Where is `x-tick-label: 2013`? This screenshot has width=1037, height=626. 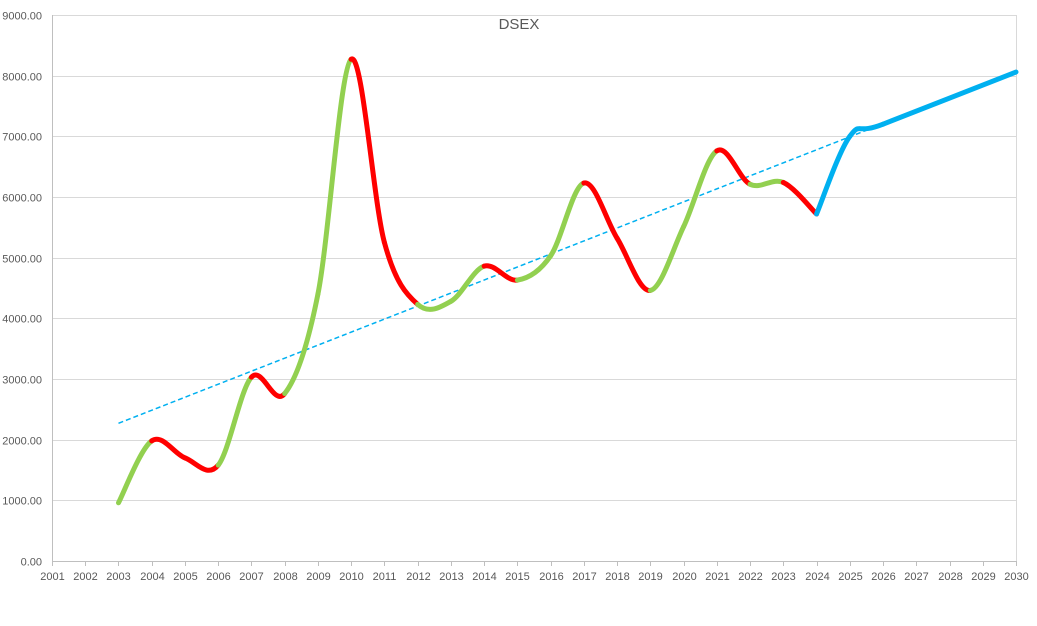
x-tick-label: 2013 is located at coordinates (451, 577).